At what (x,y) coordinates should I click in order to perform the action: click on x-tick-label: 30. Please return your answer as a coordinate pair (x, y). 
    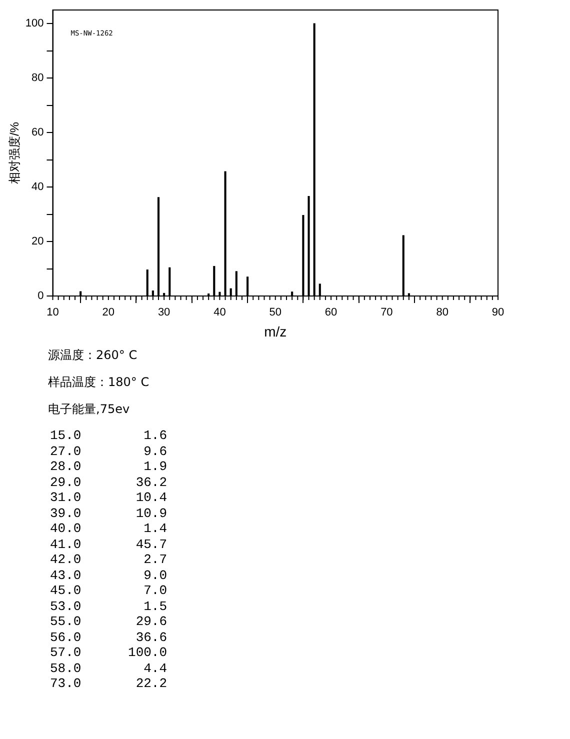
    Looking at the image, I should click on (164, 312).